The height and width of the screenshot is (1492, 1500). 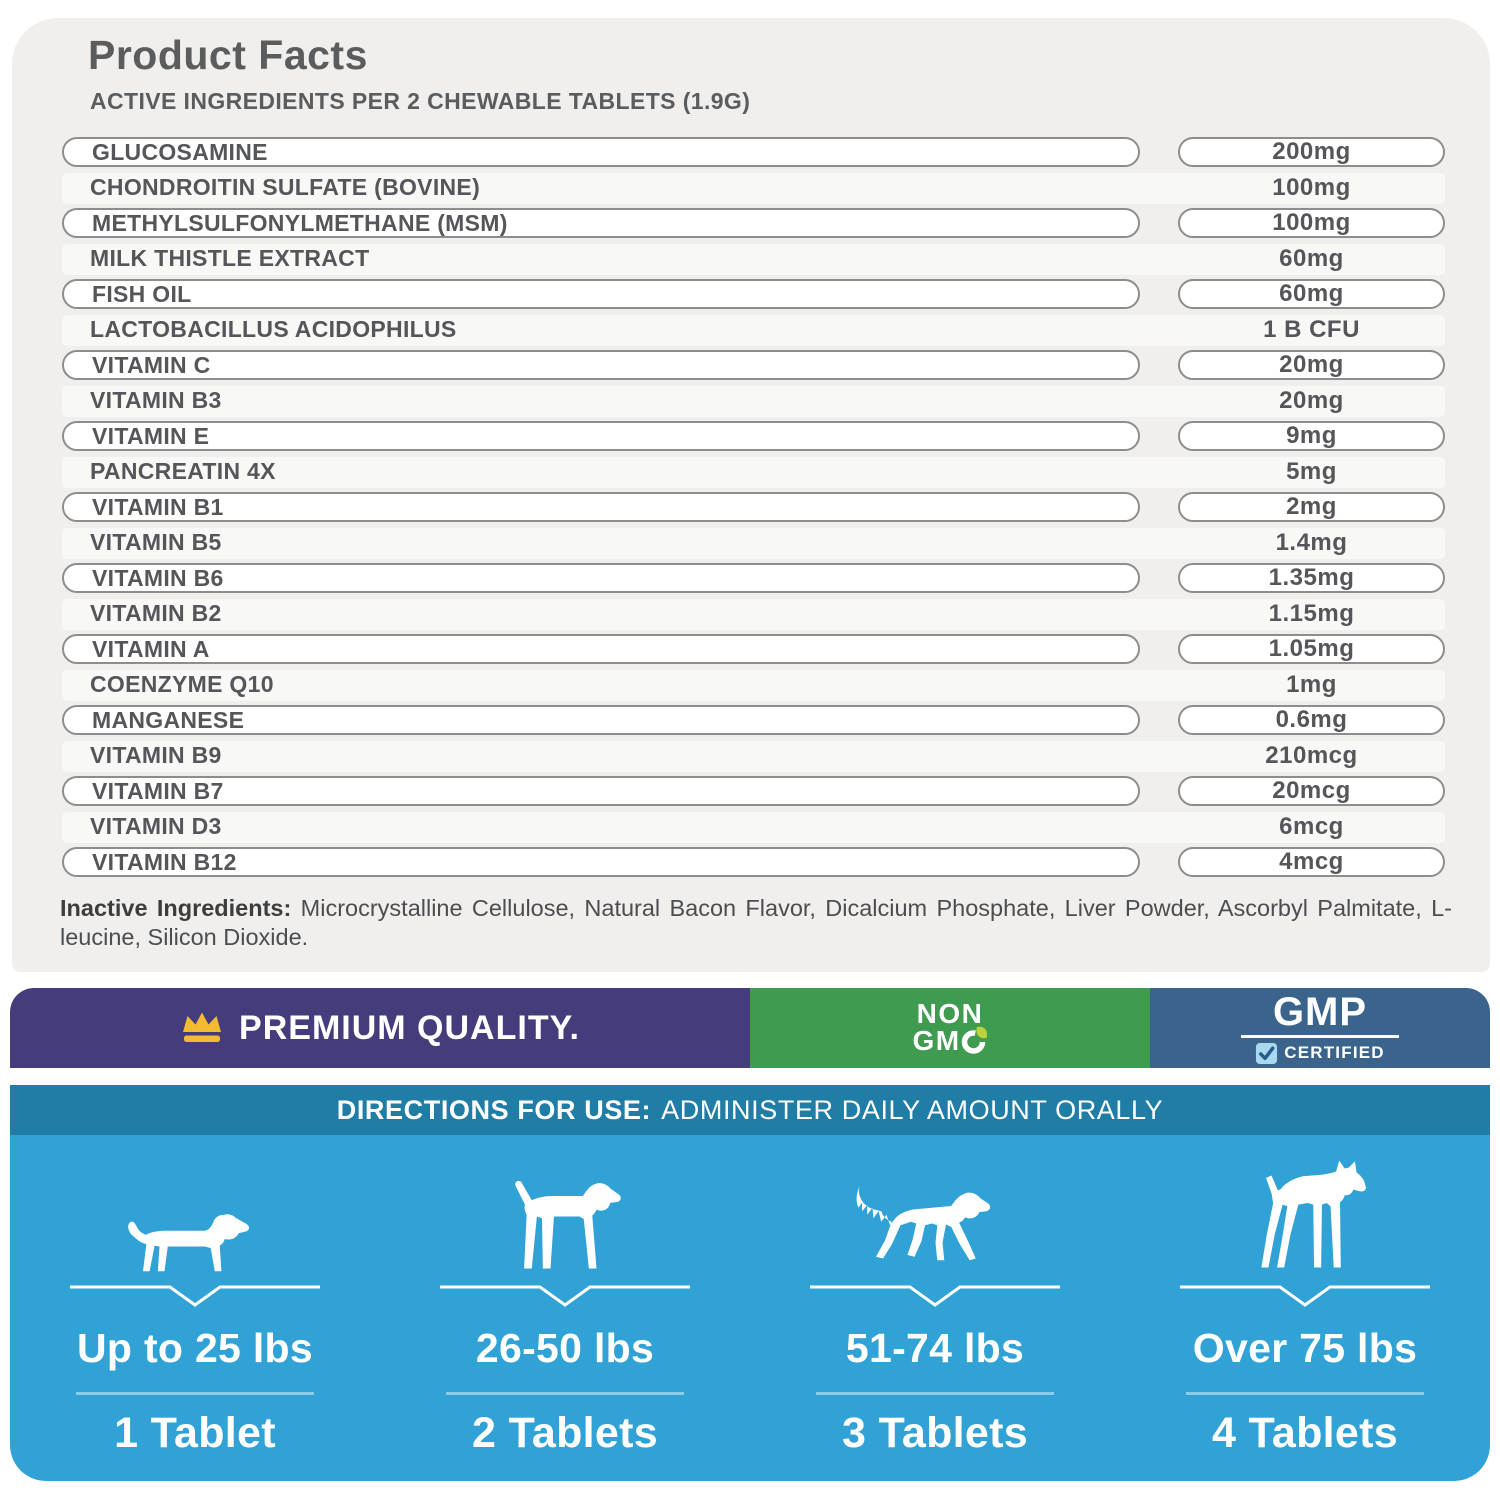 I want to click on non-gmo-badge: NON GM, so click(x=950, y=1028).